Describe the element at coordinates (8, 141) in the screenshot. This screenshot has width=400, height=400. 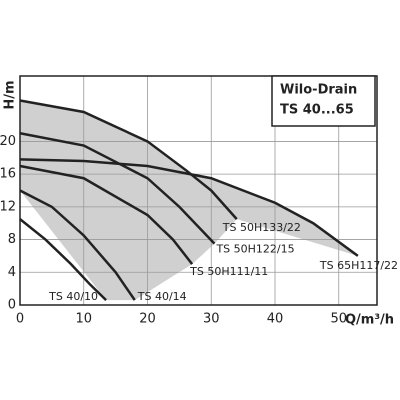
I see `y-tick-label: 20` at that location.